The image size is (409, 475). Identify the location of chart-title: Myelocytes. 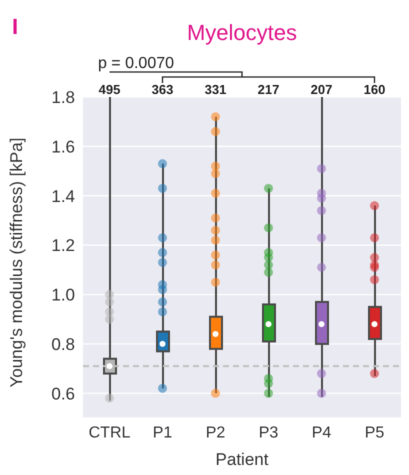
(242, 32).